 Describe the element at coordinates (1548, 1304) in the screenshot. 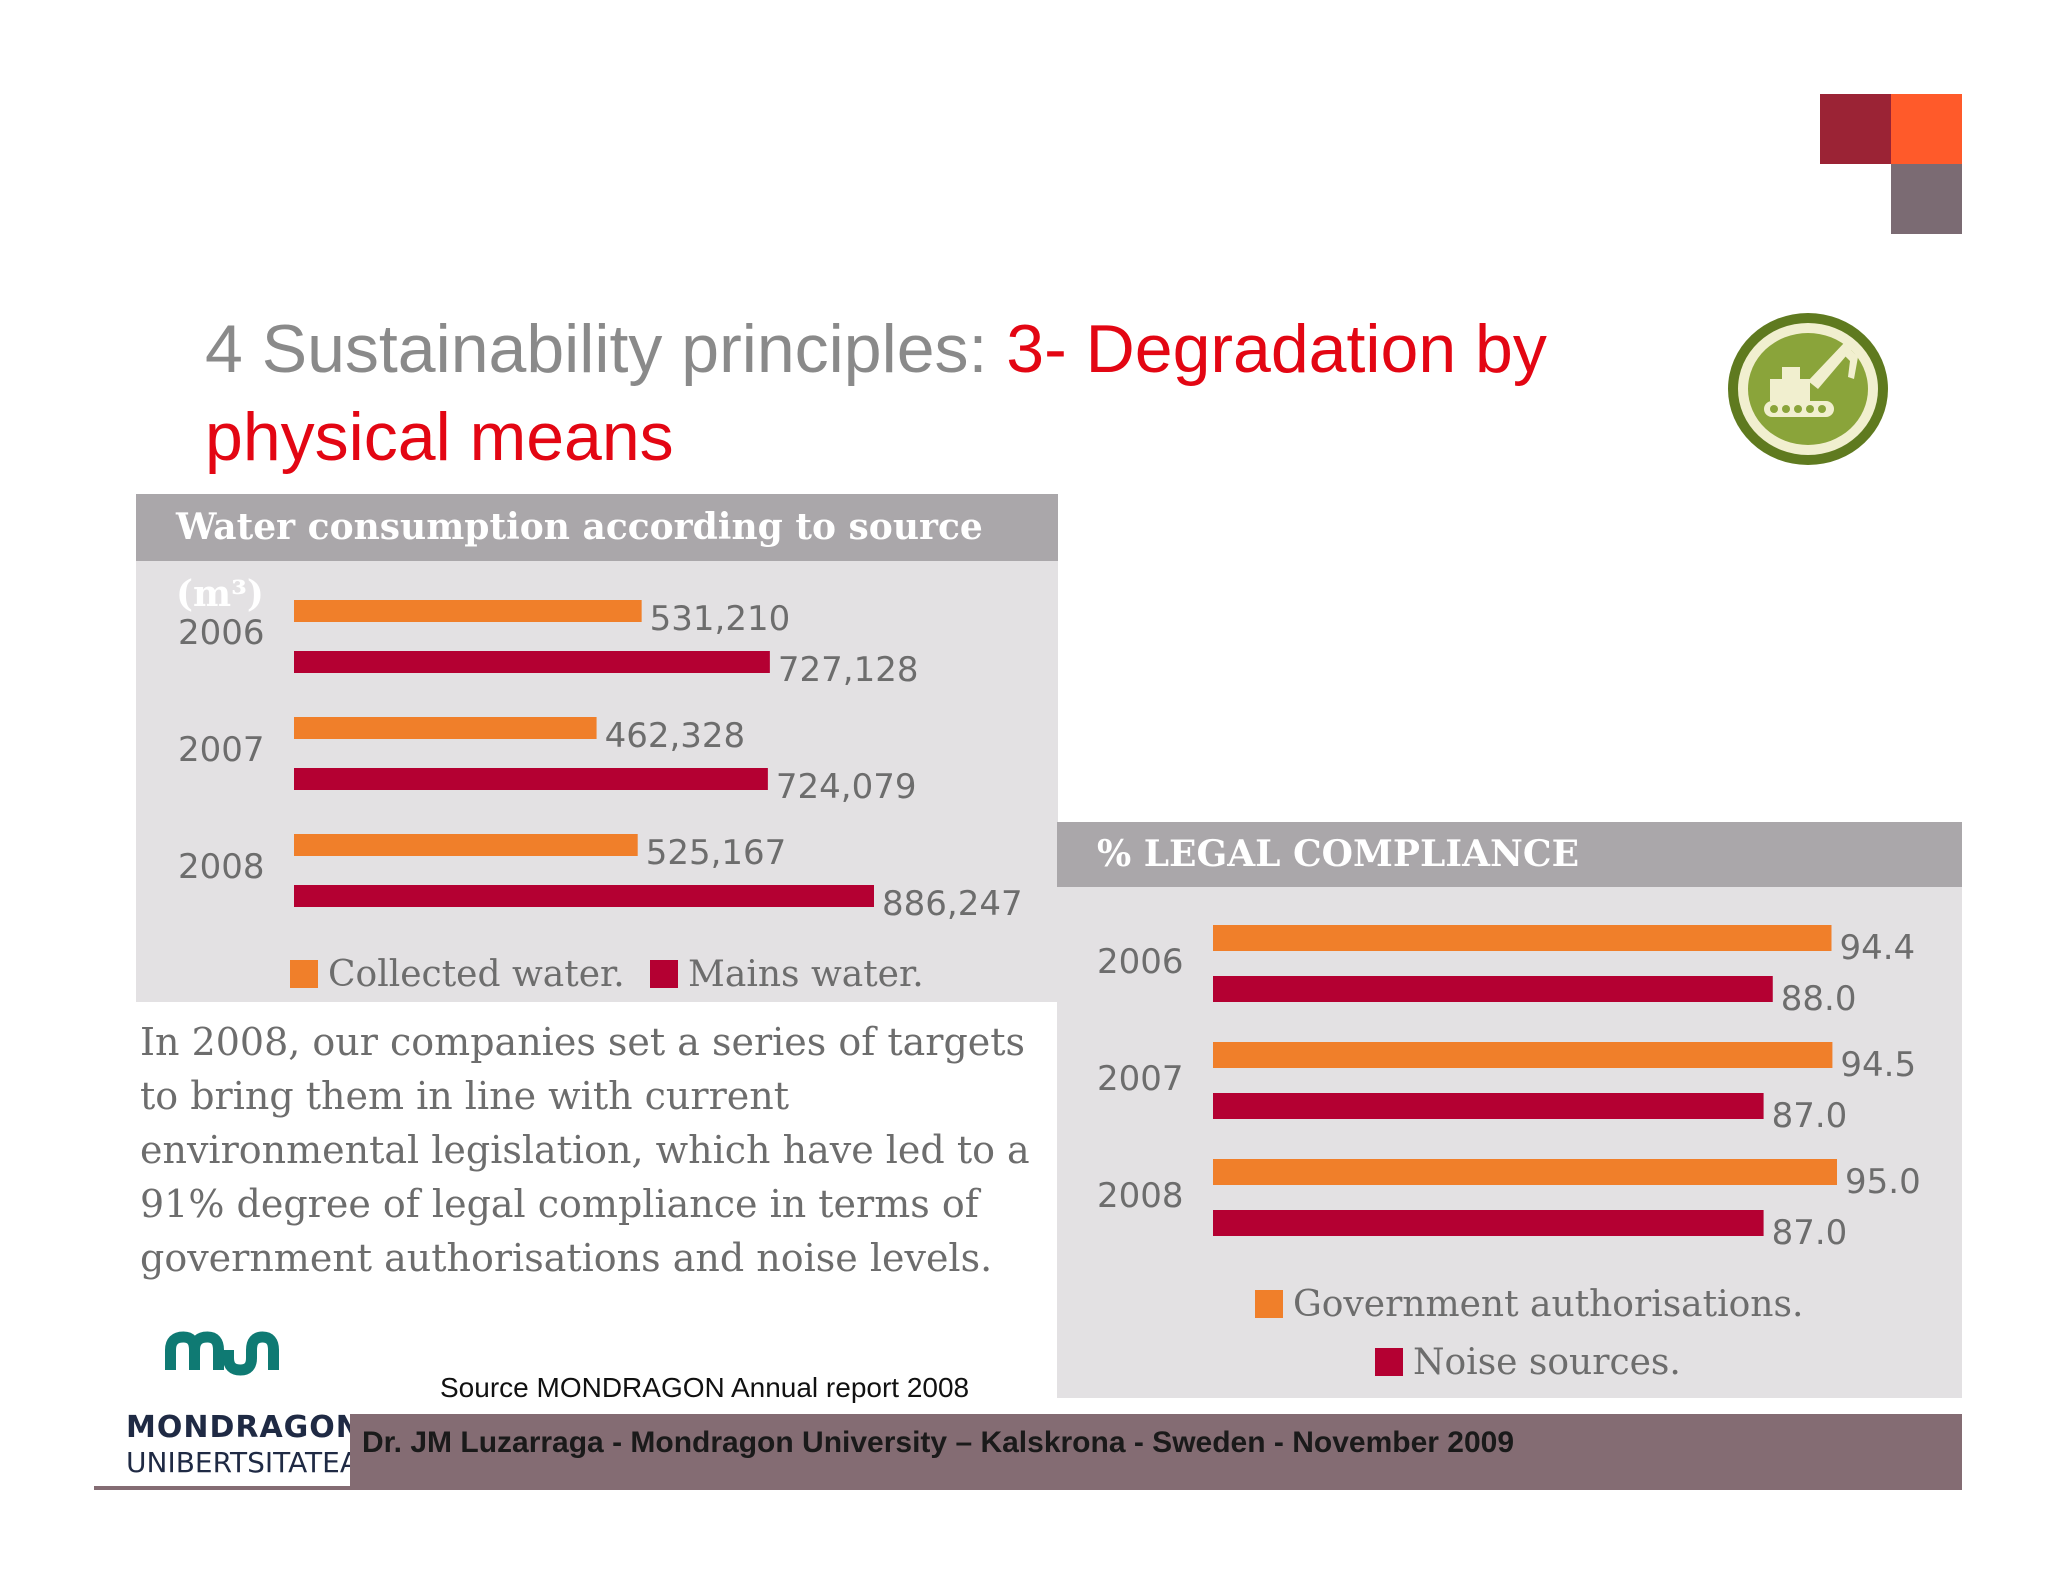

I see `legend-label-0: Government authorisations.` at that location.